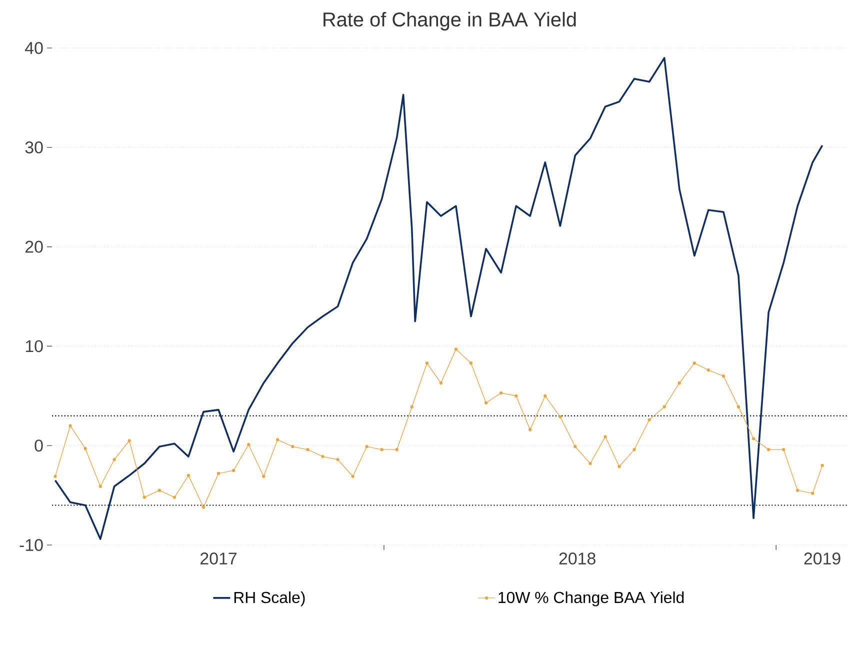 The width and height of the screenshot is (857, 645). What do you see at coordinates (822, 558) in the screenshot?
I see `x-tick-label: 2019` at bounding box center [822, 558].